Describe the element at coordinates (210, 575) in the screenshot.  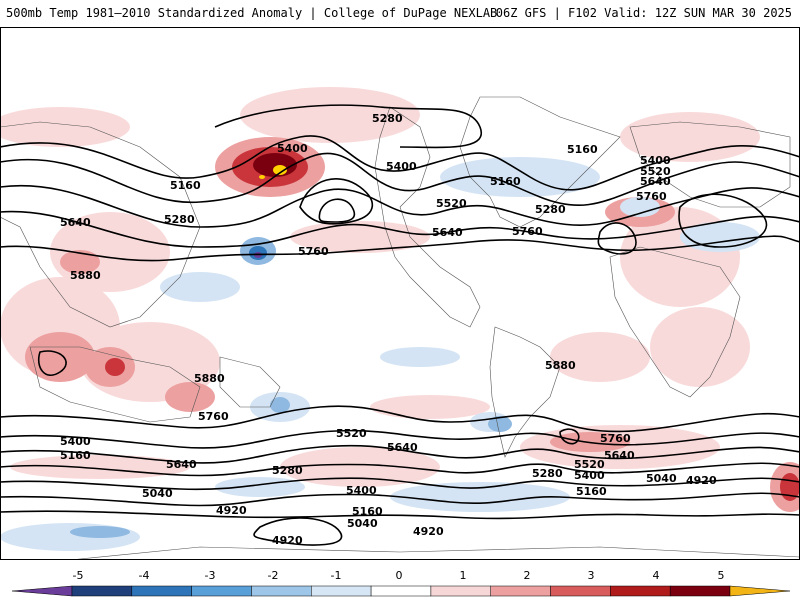
I see `colorbar-tick: -3` at that location.